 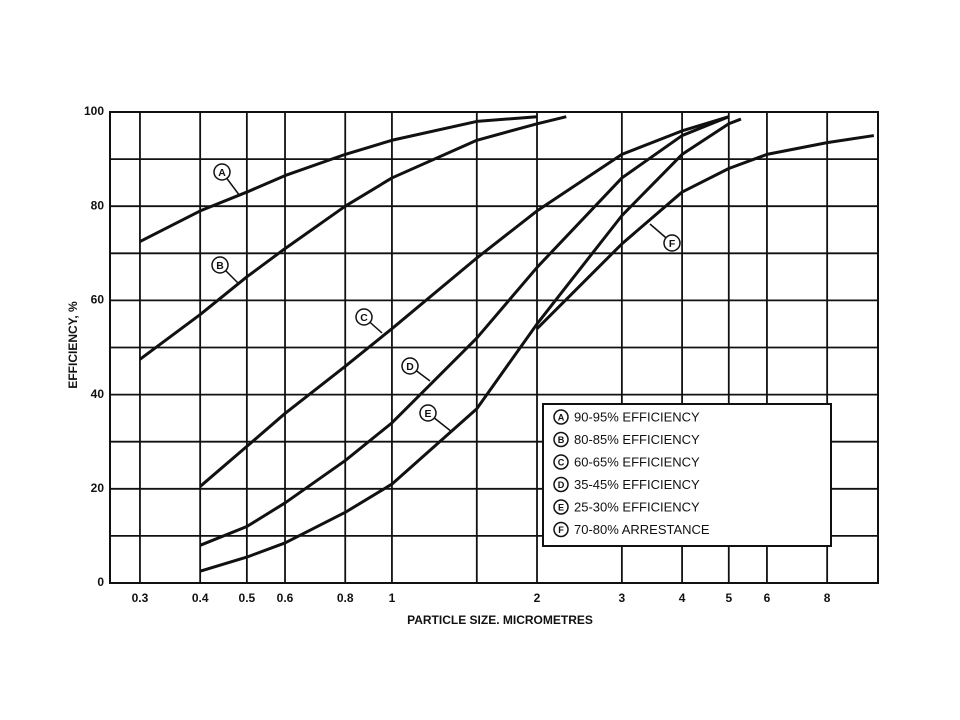 I want to click on legend-letter: C, so click(x=561, y=462).